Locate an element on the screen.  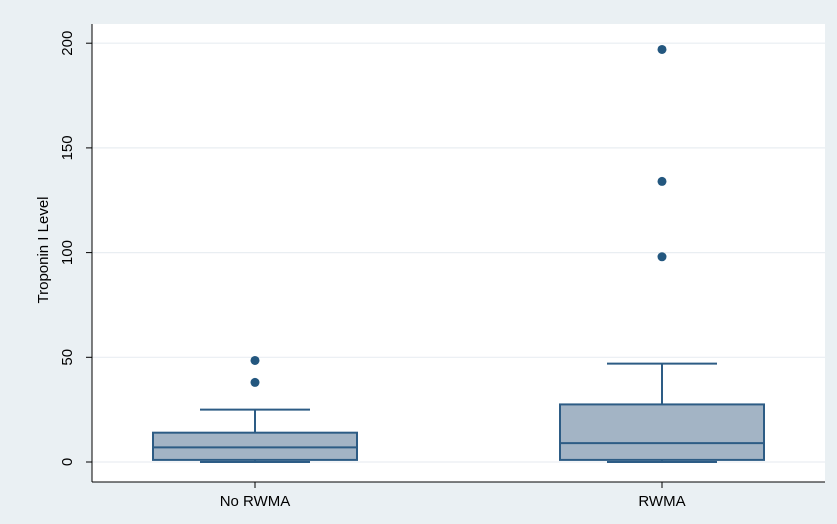
y-tick-label: 0 is located at coordinates (67, 462).